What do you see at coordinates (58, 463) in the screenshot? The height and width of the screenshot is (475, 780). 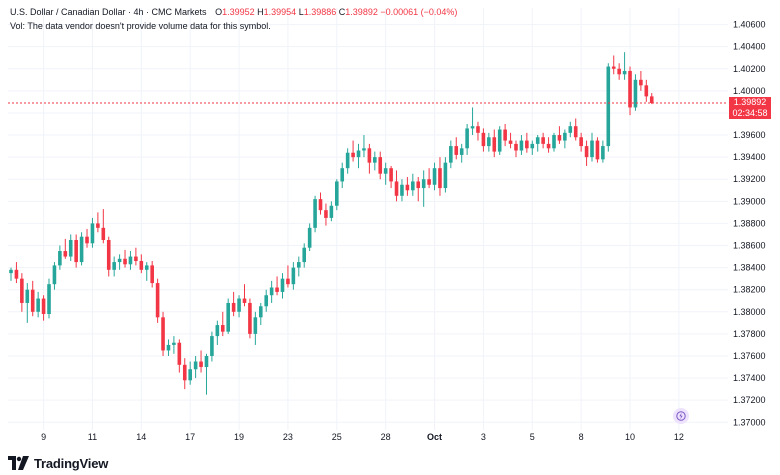 I see `tradingview-logo: TradingView` at bounding box center [58, 463].